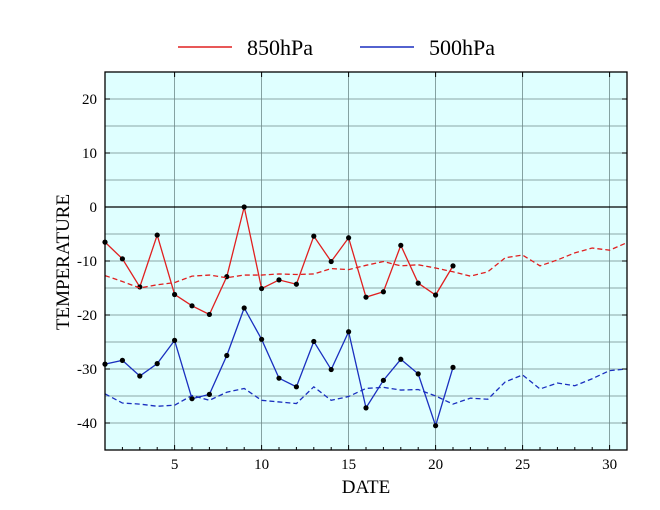  Describe the element at coordinates (175, 465) in the screenshot. I see `x-tick-label: 5` at that location.